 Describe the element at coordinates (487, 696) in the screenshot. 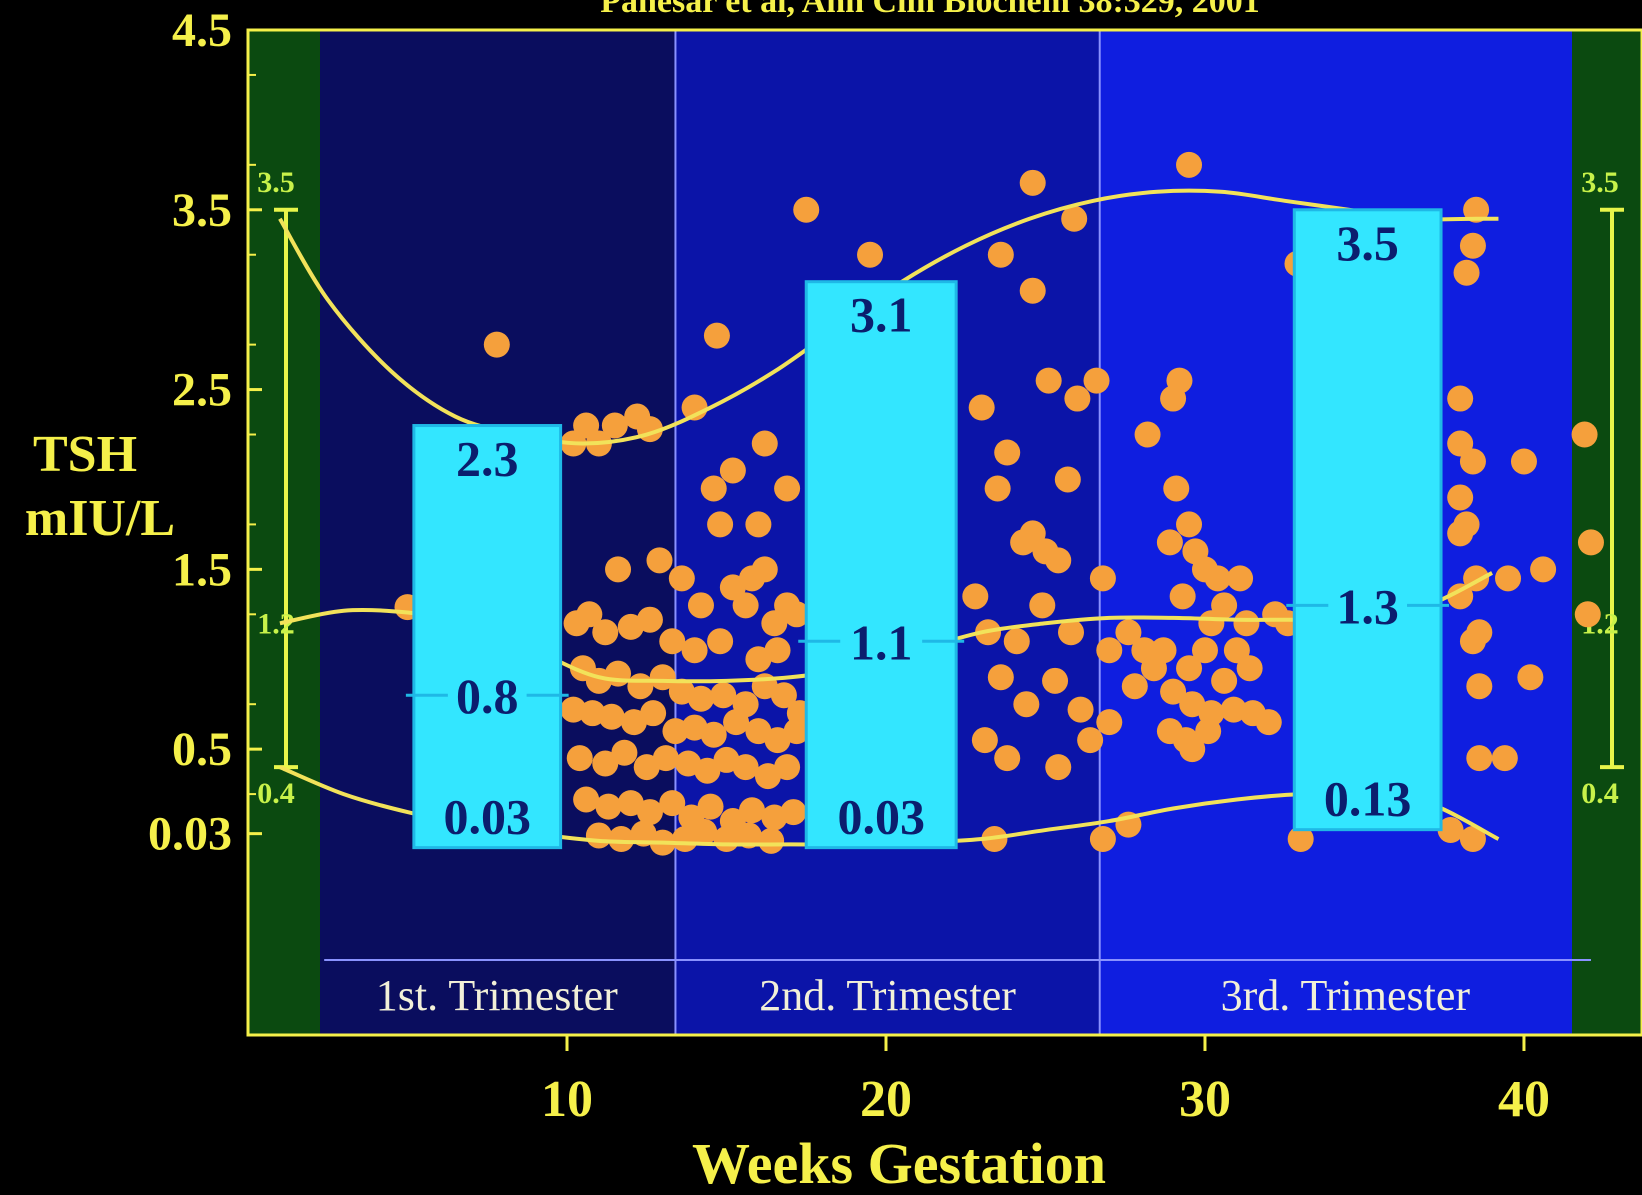

I see `box-median-label-1: 0.8` at that location.